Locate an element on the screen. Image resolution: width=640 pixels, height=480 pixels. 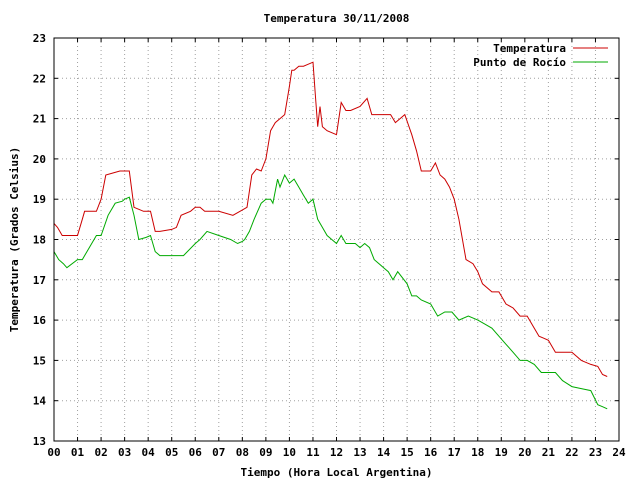
x-tick-label: 01 is located at coordinates (78, 452).